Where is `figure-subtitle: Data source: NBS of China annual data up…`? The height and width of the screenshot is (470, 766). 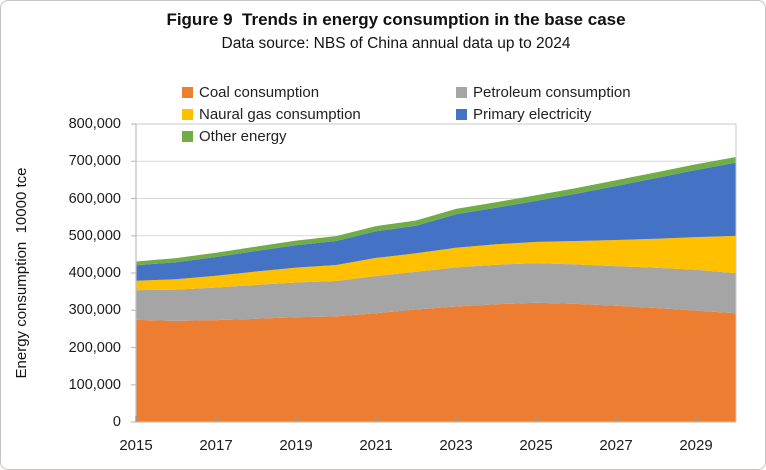 figure-subtitle: Data source: NBS of China annual data up… is located at coordinates (396, 43).